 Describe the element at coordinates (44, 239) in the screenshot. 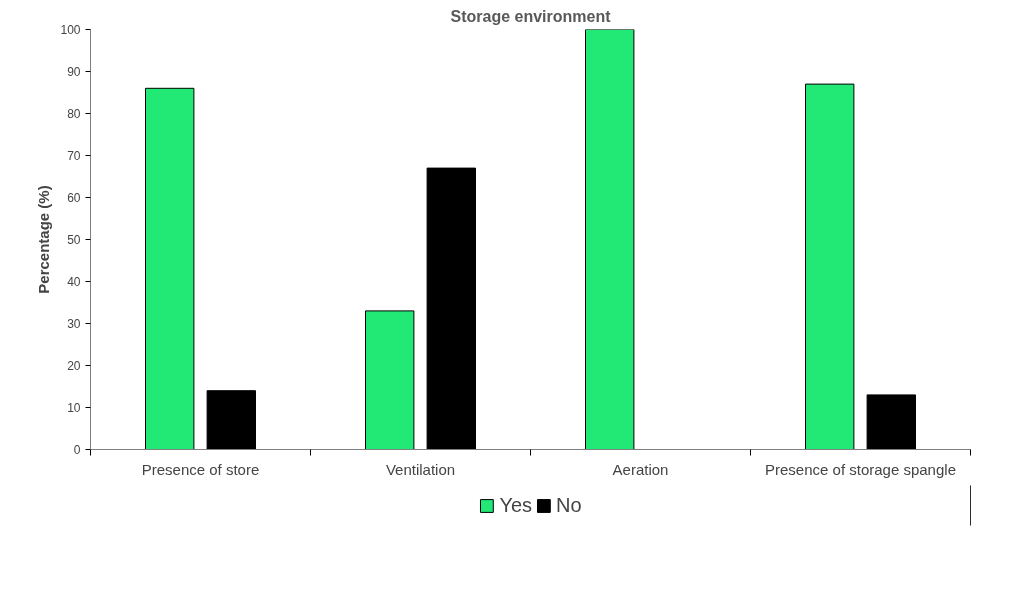

I see `y-axis-title: Percentage (%)` at that location.